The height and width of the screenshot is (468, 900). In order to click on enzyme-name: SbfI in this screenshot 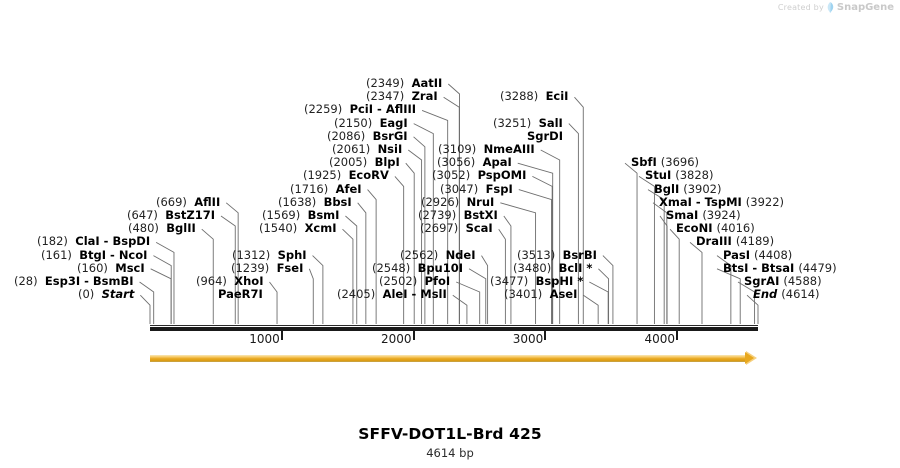, I will do `click(644, 162)`.